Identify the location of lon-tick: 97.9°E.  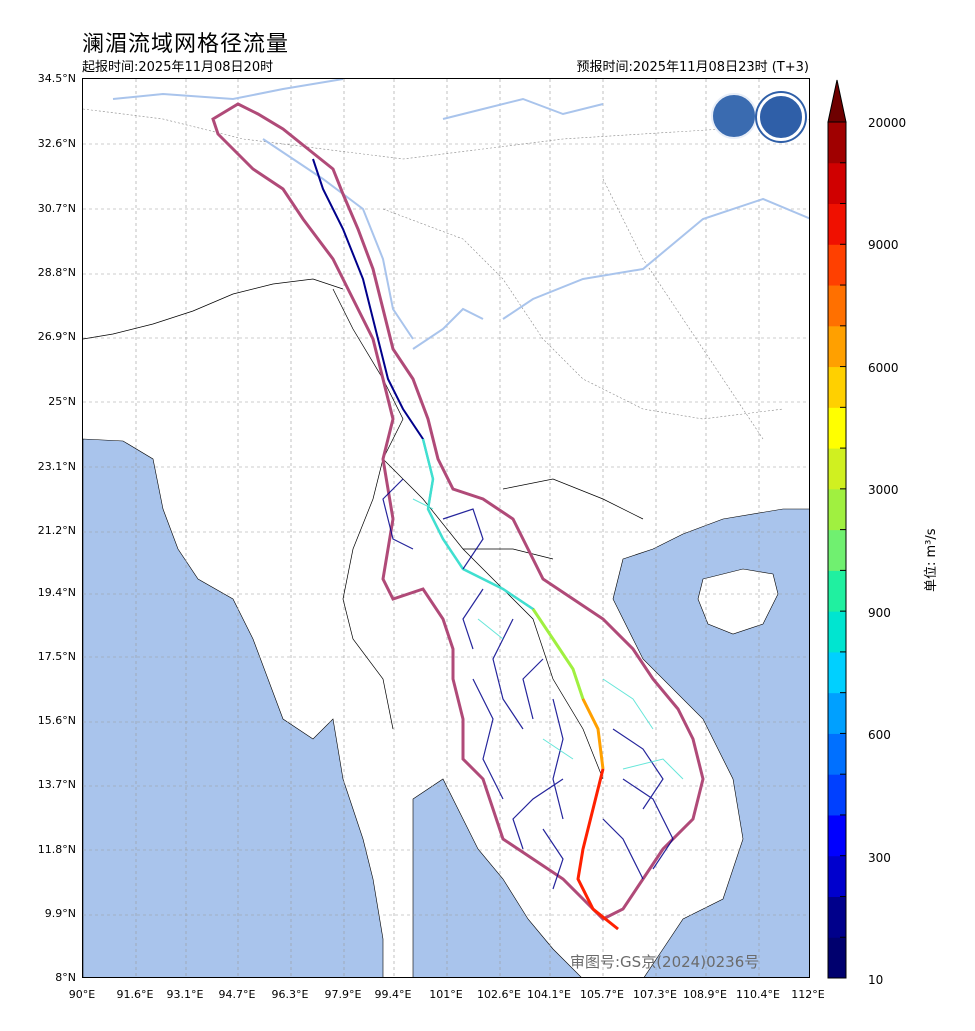
(343, 994).